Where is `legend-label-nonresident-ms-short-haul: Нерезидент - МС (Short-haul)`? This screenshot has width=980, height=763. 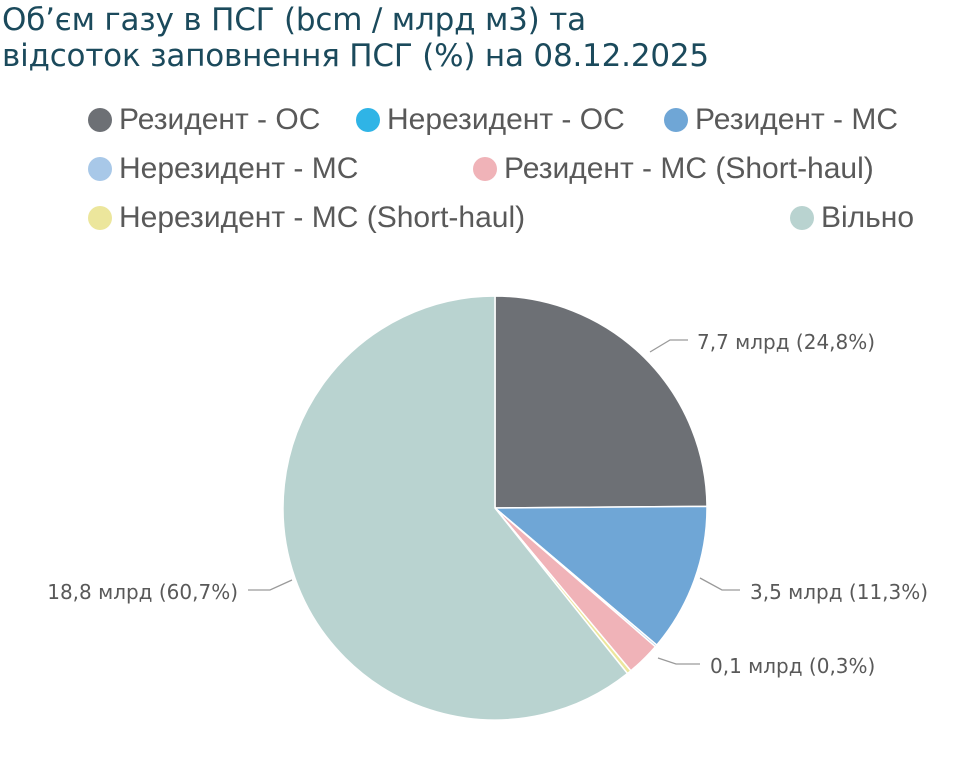
legend-label-nonresident-ms-short-haul: Нерезидент - МС (Short-haul) is located at coordinates (322, 217).